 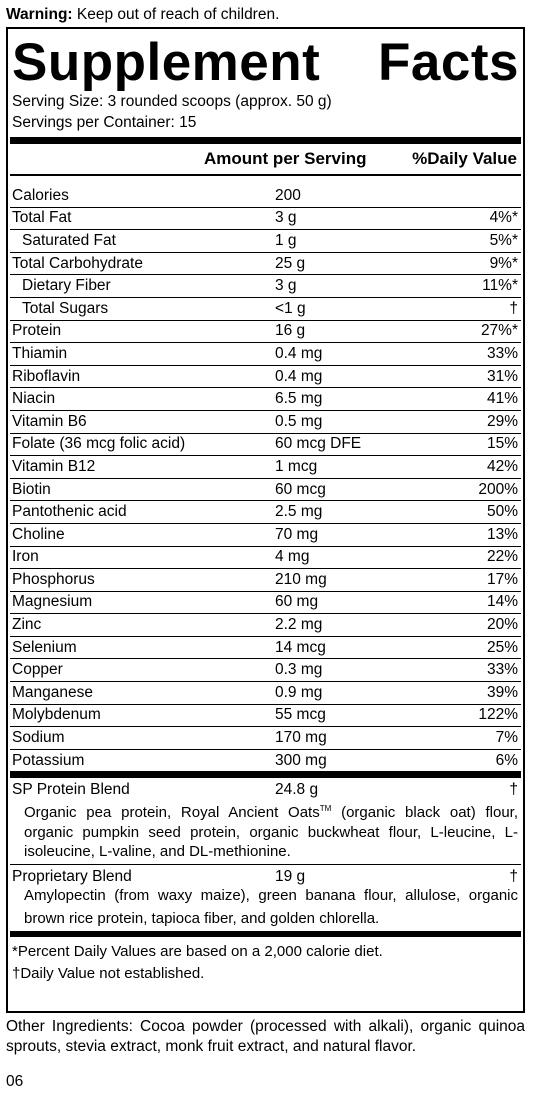 I want to click on nutrient-amount: 0.5 mg, so click(x=299, y=421).